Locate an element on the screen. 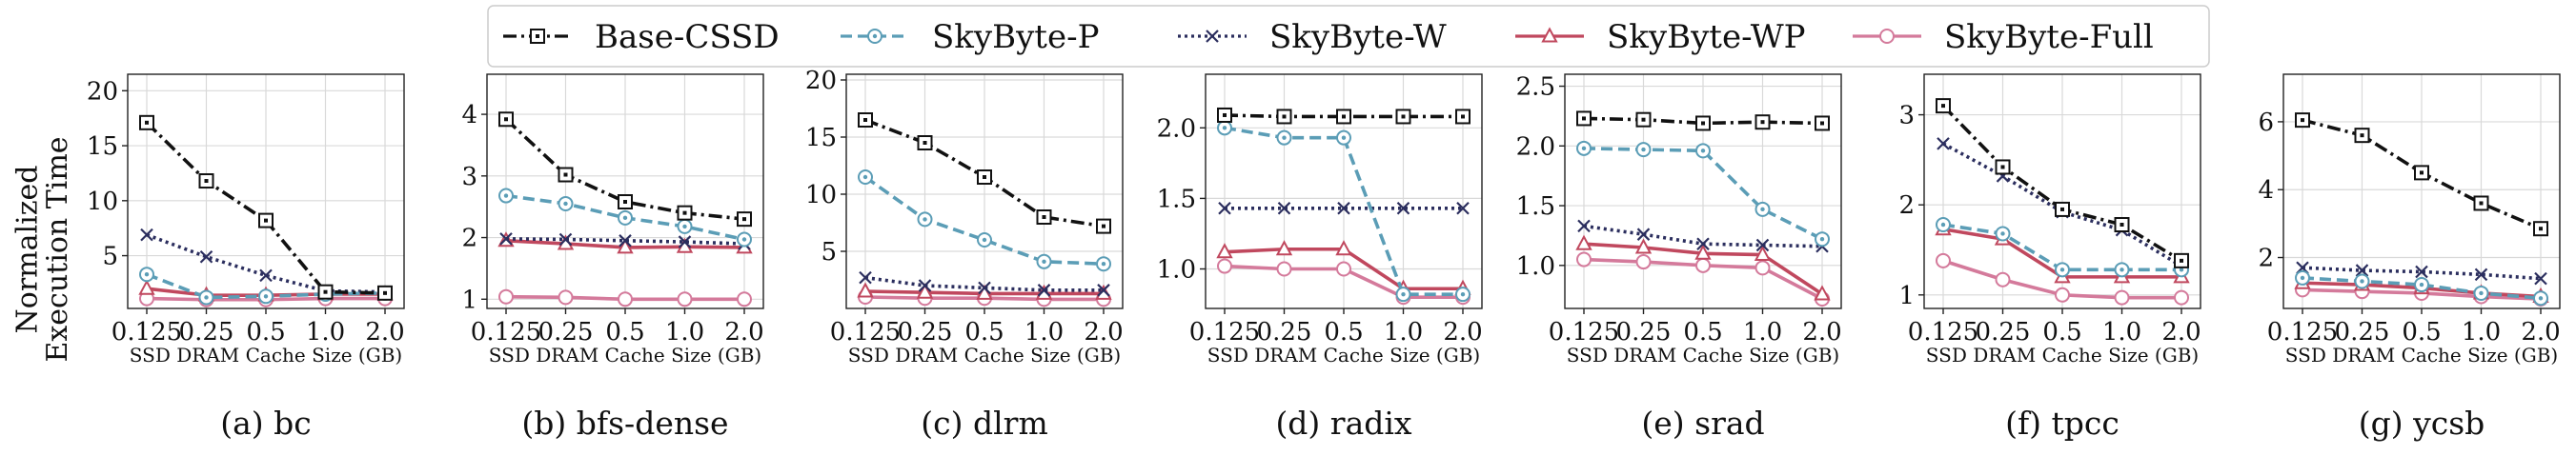 The width and height of the screenshot is (2576, 456). legend-item: SkyByte-W is located at coordinates (1312, 37).